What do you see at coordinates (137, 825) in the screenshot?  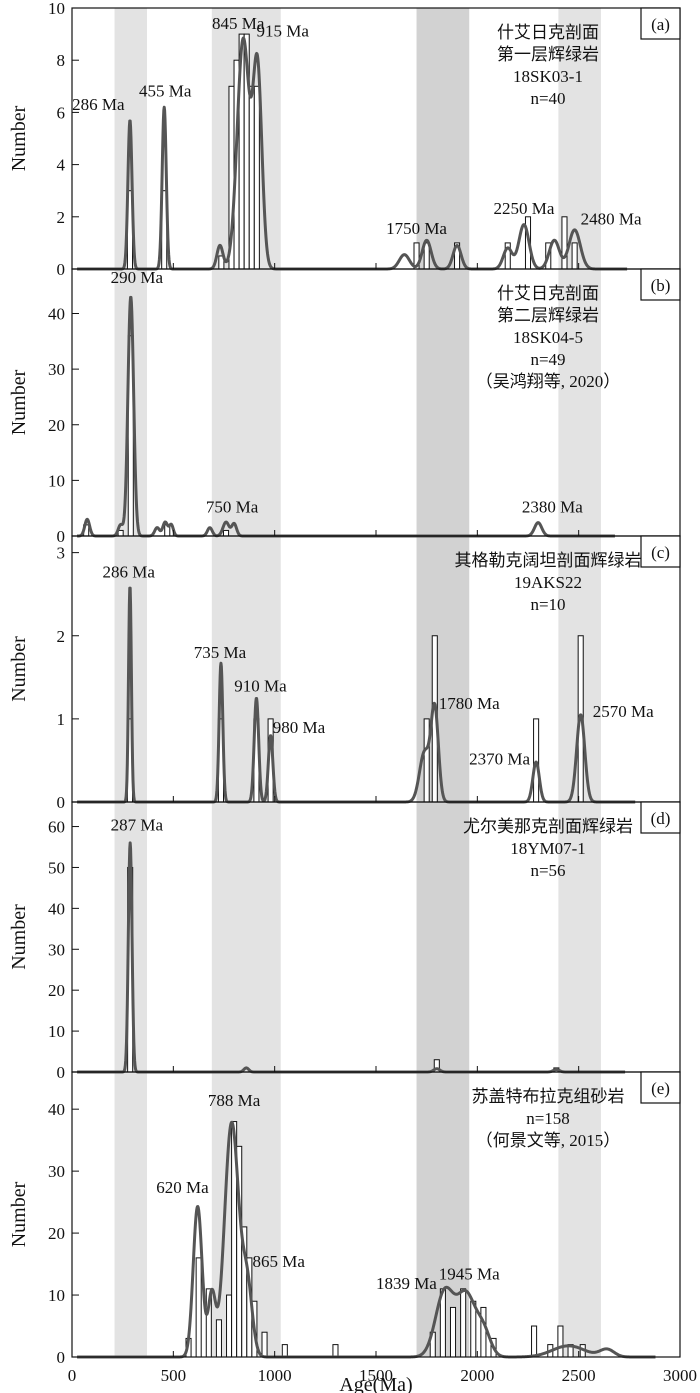 I see `peak-age-label: 287 Ma` at bounding box center [137, 825].